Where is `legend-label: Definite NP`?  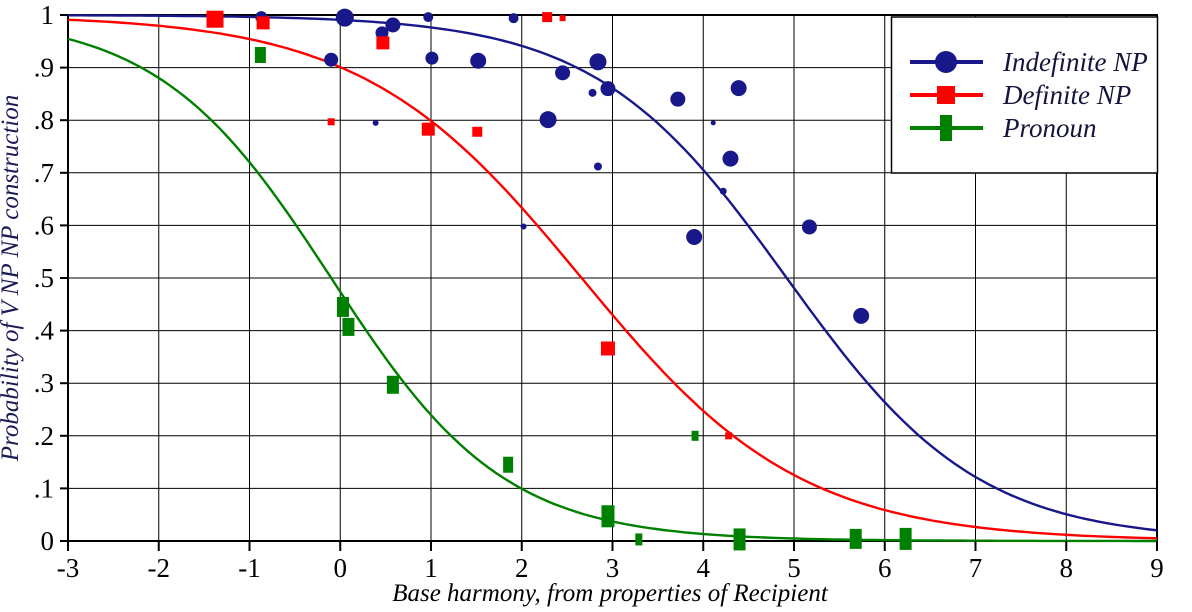
legend-label: Definite NP is located at coordinates (1066, 95).